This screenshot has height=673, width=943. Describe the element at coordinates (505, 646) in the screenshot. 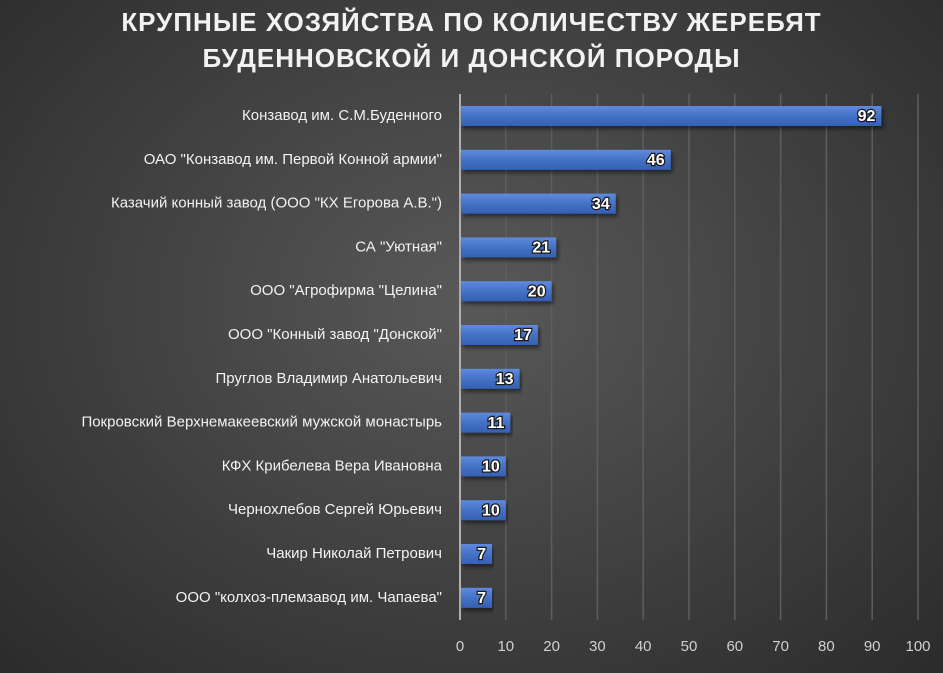

I see `x-tick-label: 10` at that location.